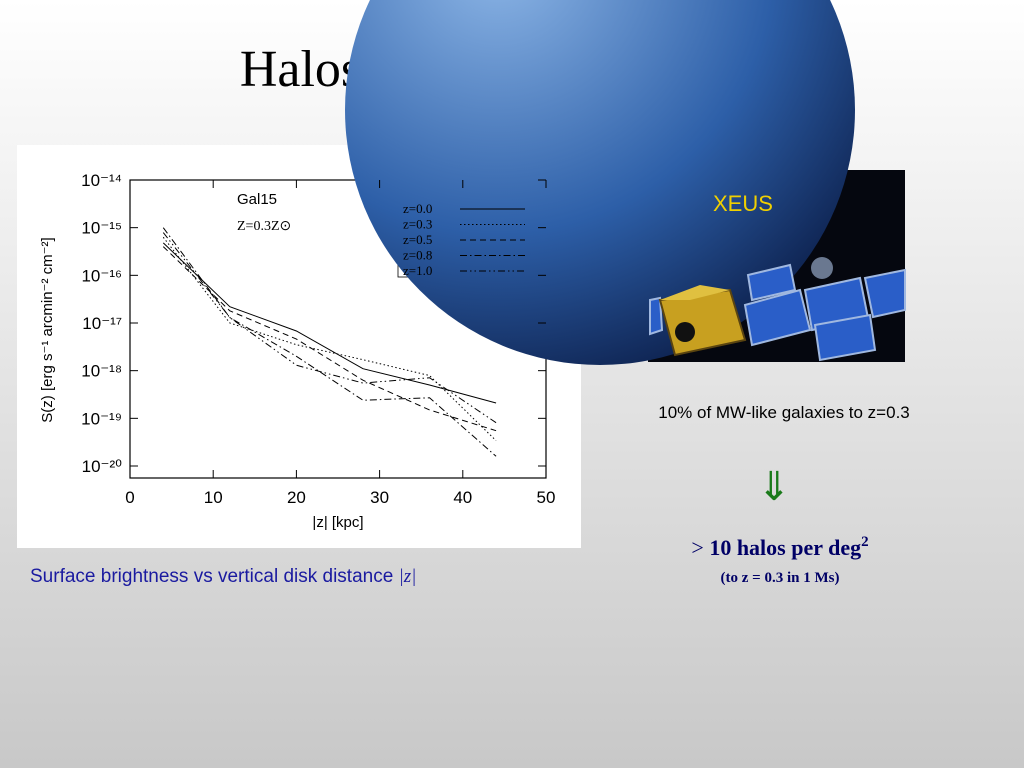  What do you see at coordinates (296, 497) in the screenshot?
I see `x-tick-label: 20` at bounding box center [296, 497].